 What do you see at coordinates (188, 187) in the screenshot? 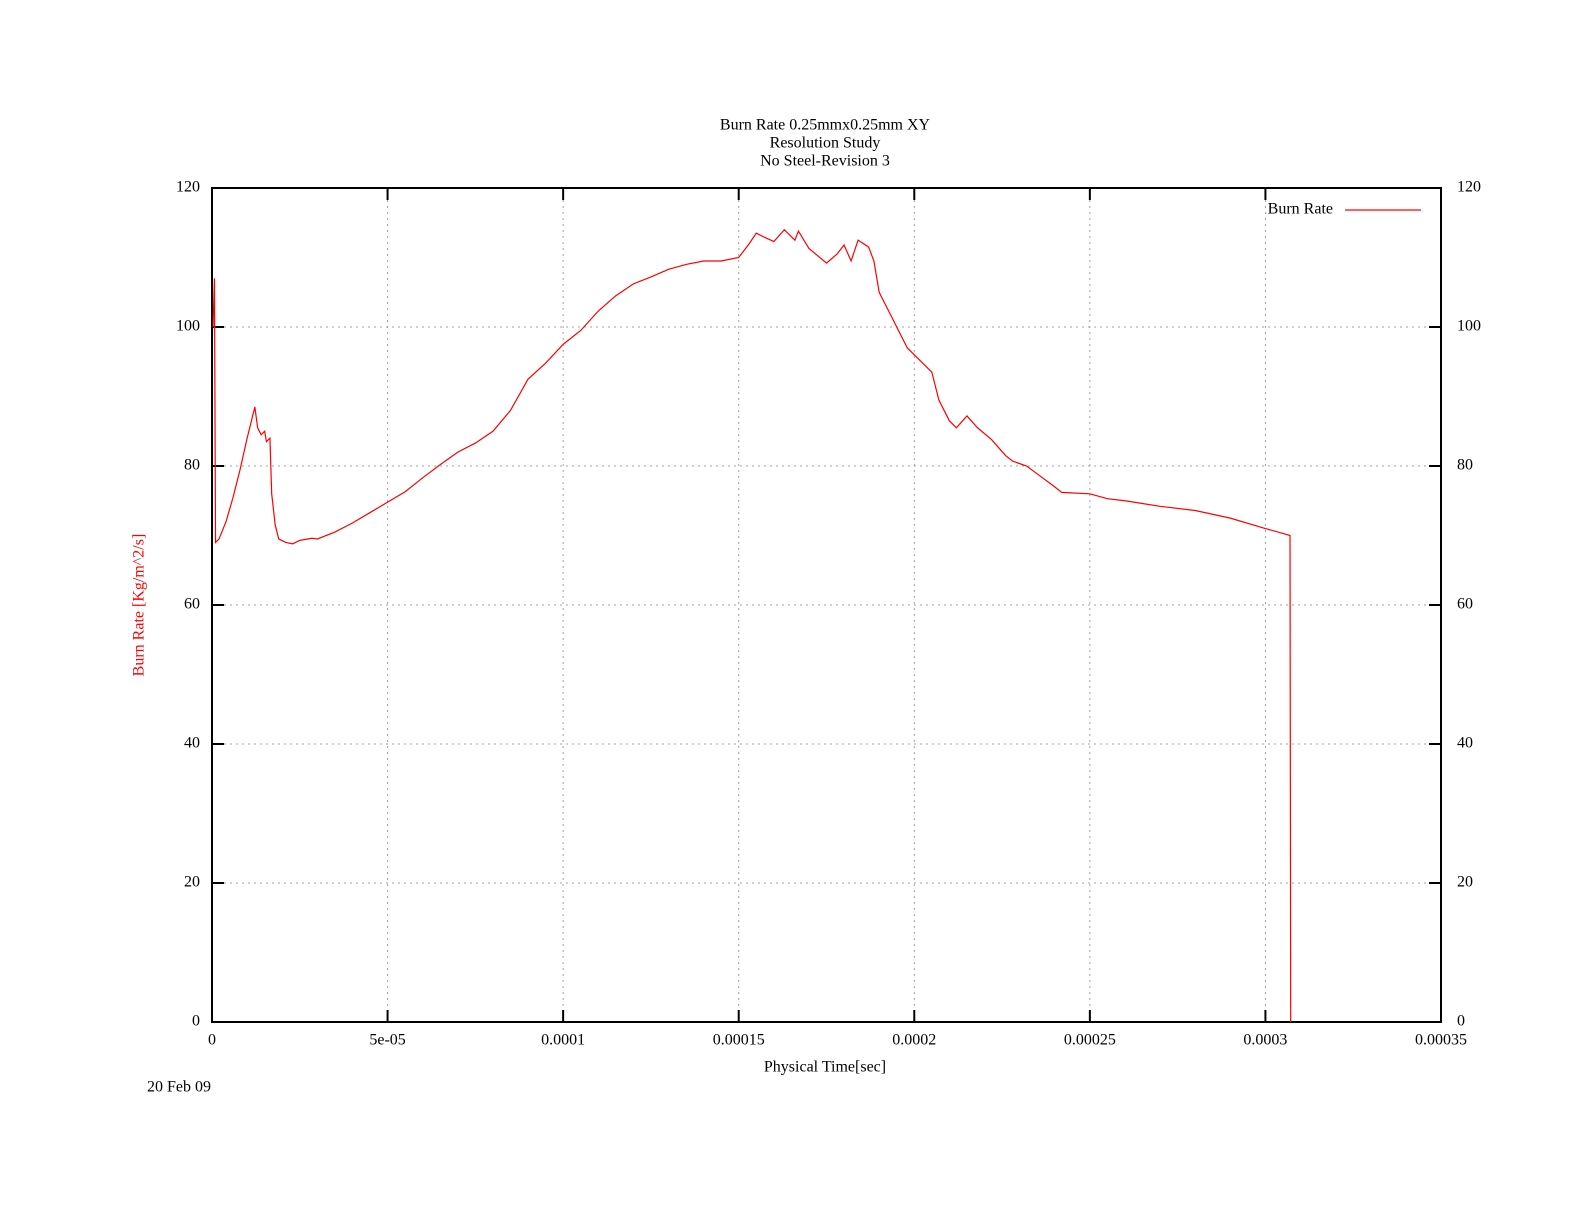
I see `y-tick-label: 120` at bounding box center [188, 187].